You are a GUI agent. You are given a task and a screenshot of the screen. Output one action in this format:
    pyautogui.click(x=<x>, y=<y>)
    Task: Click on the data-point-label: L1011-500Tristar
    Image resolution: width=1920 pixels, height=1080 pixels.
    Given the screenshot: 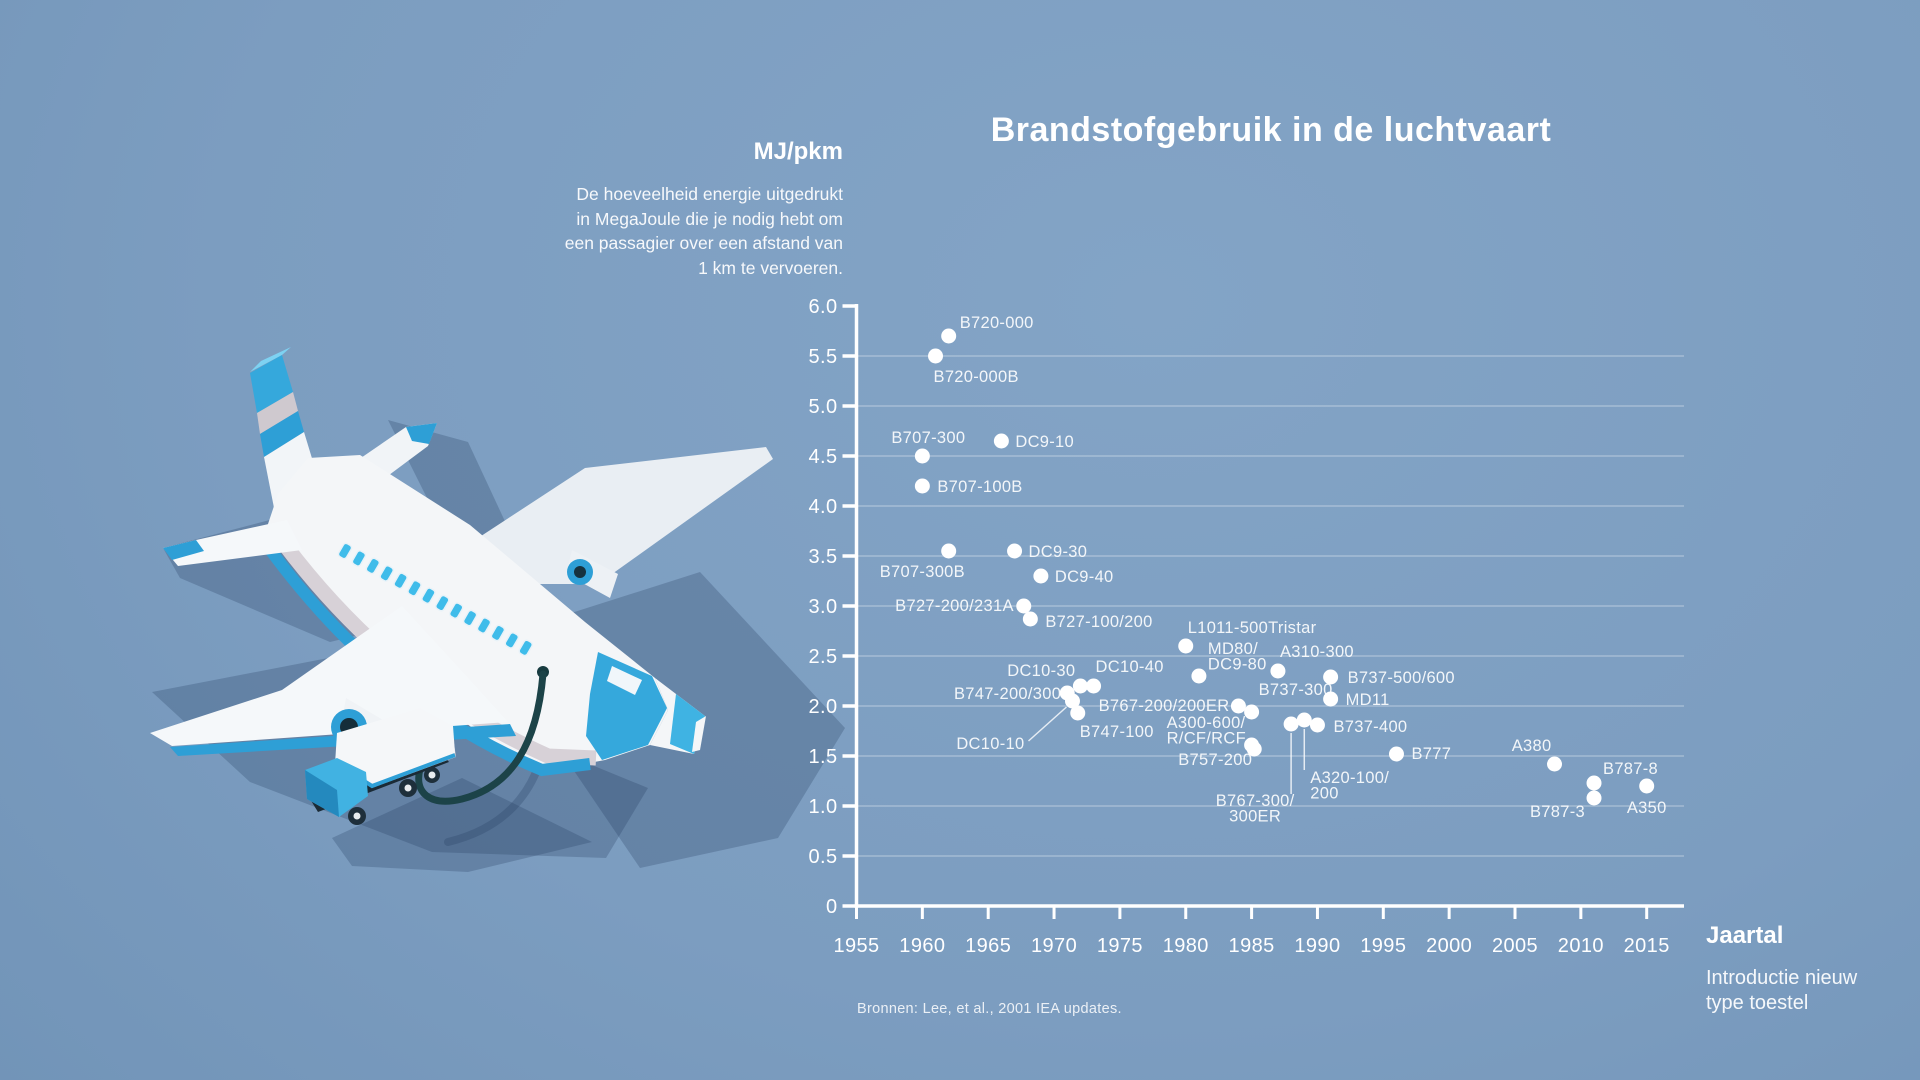 What is the action you would take?
    pyautogui.click(x=1252, y=628)
    